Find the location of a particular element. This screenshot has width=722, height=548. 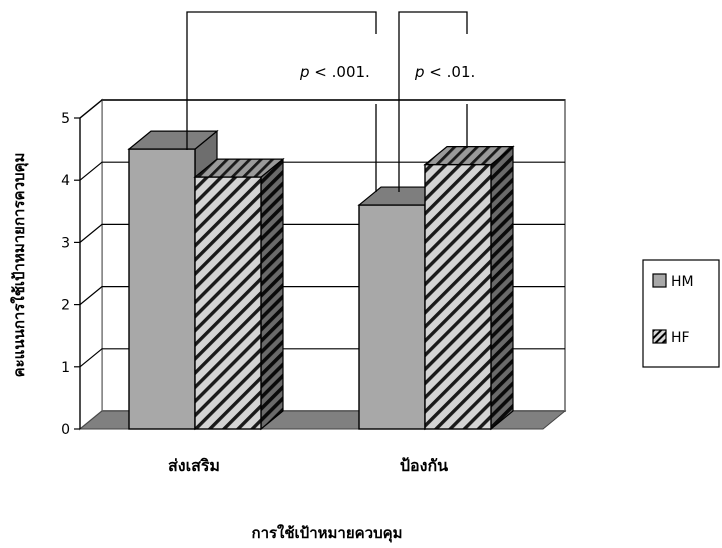

p-value-label-1: p < .001. is located at coordinates (334, 72).